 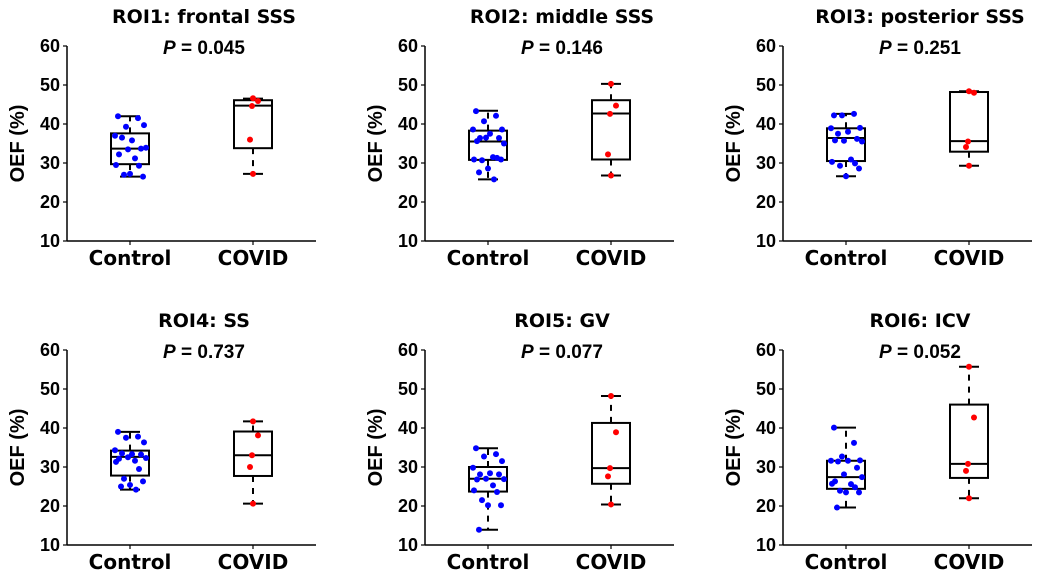 I want to click on chart-title: ROI5: GV, so click(x=562, y=321).